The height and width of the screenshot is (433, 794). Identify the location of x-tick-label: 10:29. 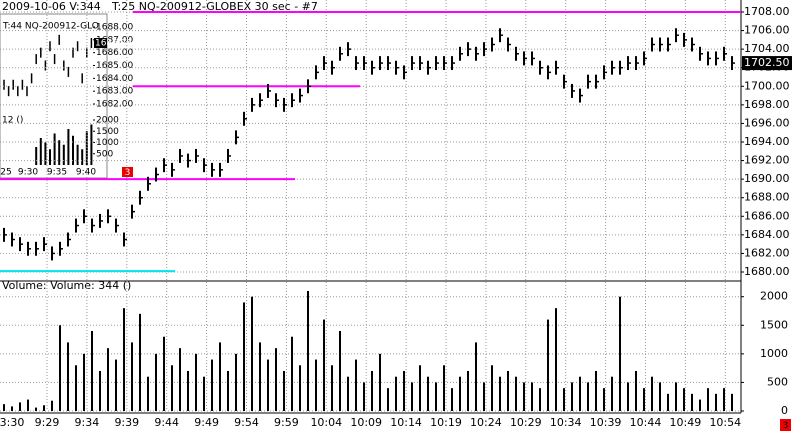
(526, 422).